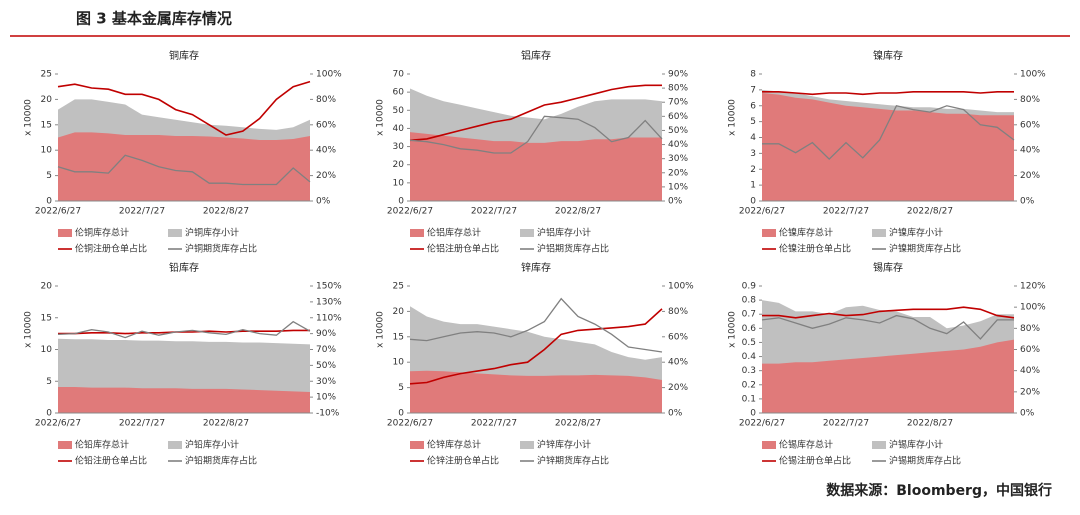 The width and height of the screenshot is (1080, 515). I want to click on y-tick-label: 0.3, so click(749, 371).